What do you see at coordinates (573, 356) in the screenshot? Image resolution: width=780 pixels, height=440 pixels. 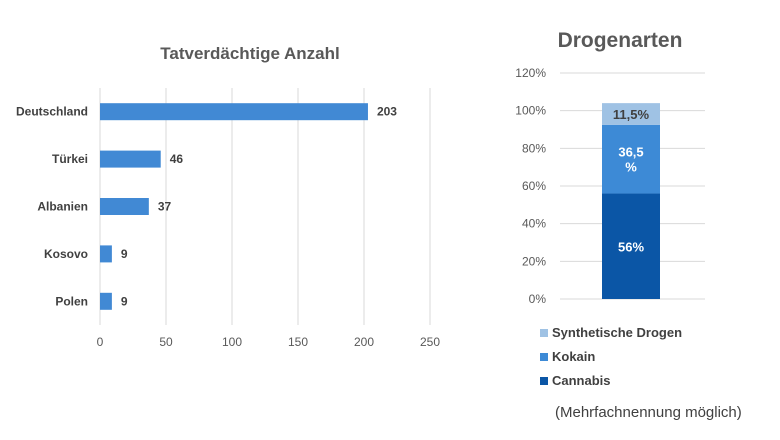 I see `legend-label-1: Kokain` at bounding box center [573, 356].